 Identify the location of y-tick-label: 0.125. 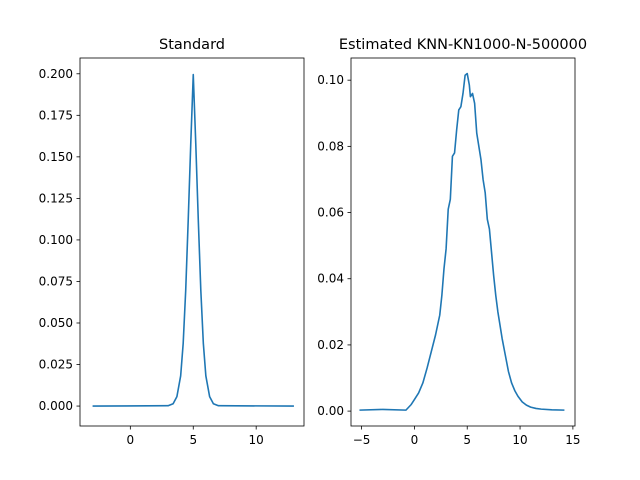
(56, 198).